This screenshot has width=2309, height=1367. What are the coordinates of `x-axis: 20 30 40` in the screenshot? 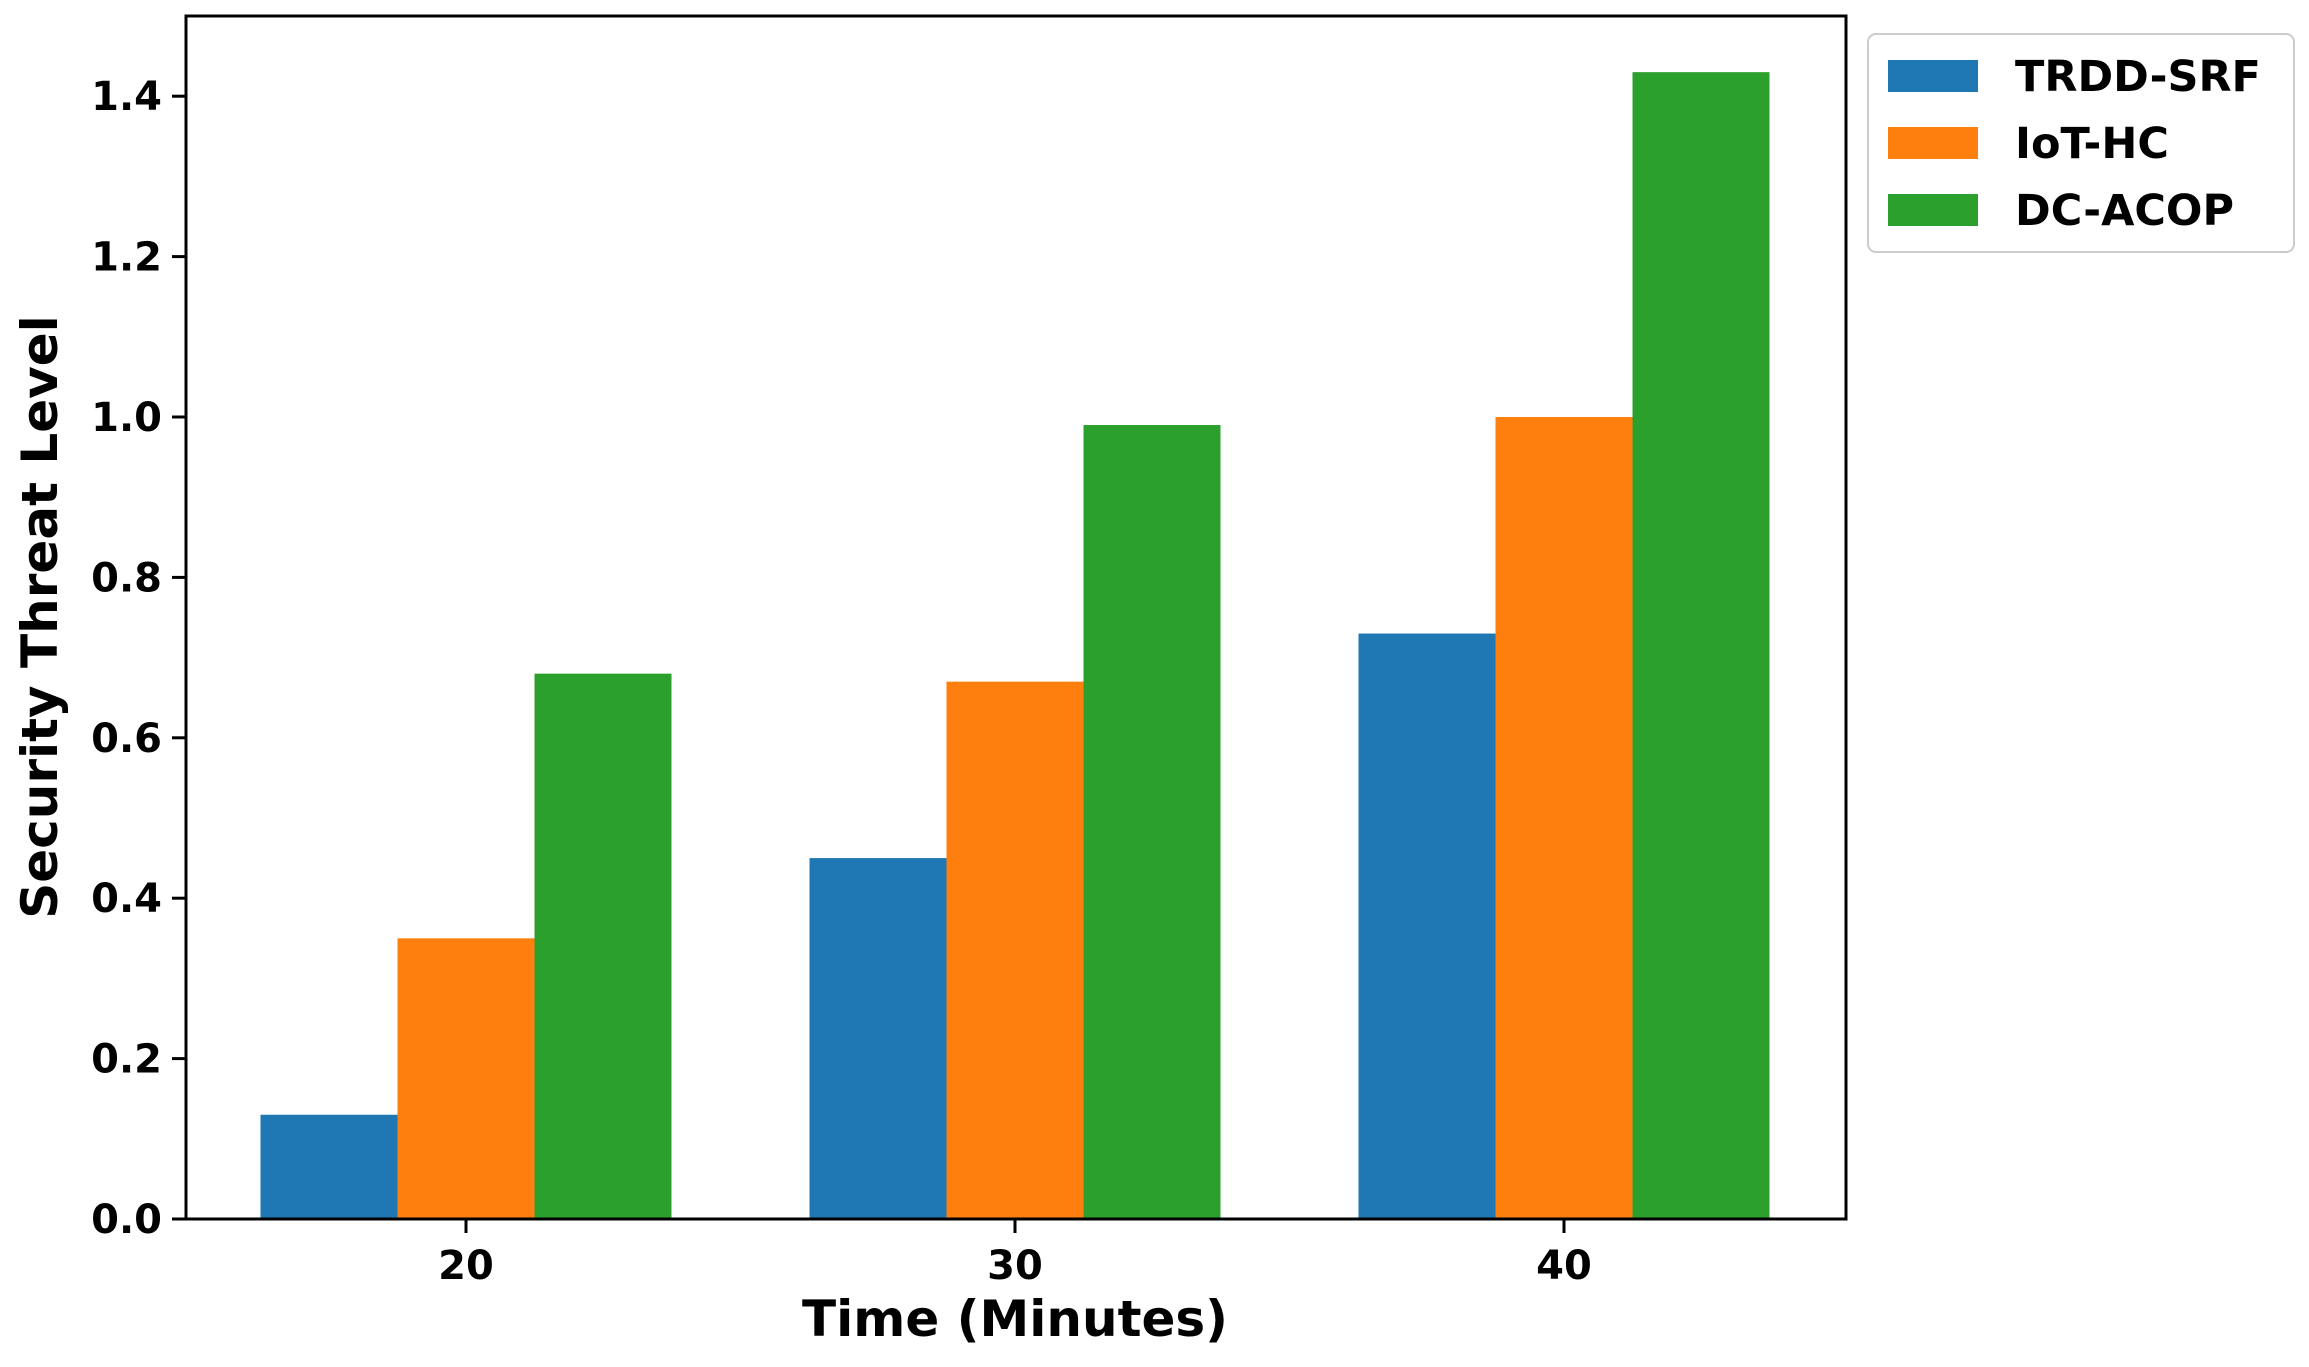 It's located at (1015, 1254).